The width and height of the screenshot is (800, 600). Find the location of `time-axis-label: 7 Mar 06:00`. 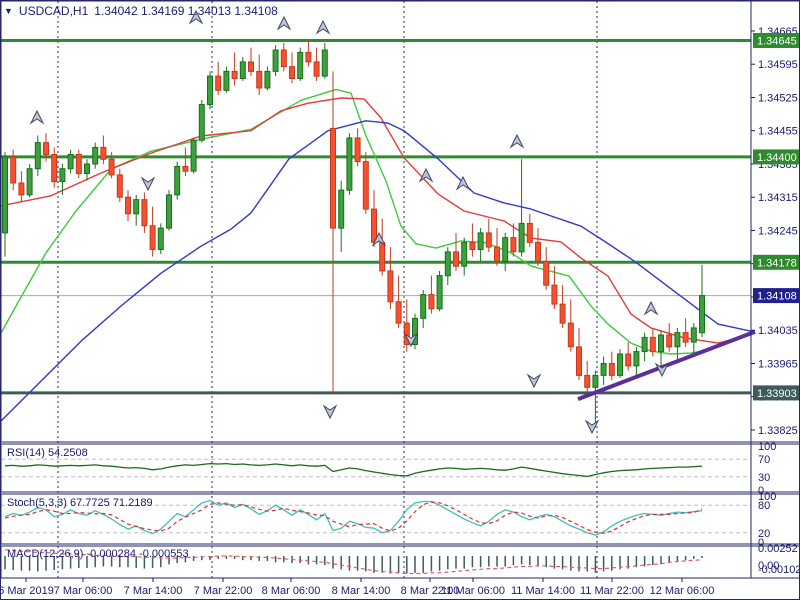

time-axis-label: 7 Mar 06:00 is located at coordinates (83, 591).